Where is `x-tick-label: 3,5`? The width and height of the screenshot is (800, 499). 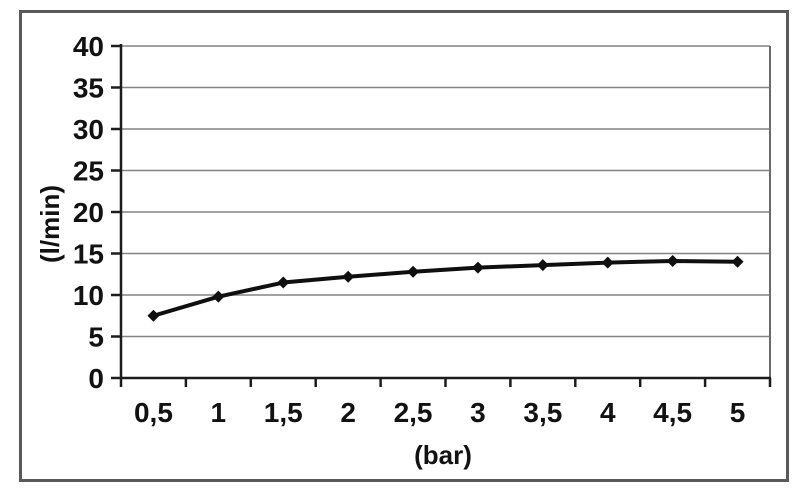 x-tick-label: 3,5 is located at coordinates (542, 412).